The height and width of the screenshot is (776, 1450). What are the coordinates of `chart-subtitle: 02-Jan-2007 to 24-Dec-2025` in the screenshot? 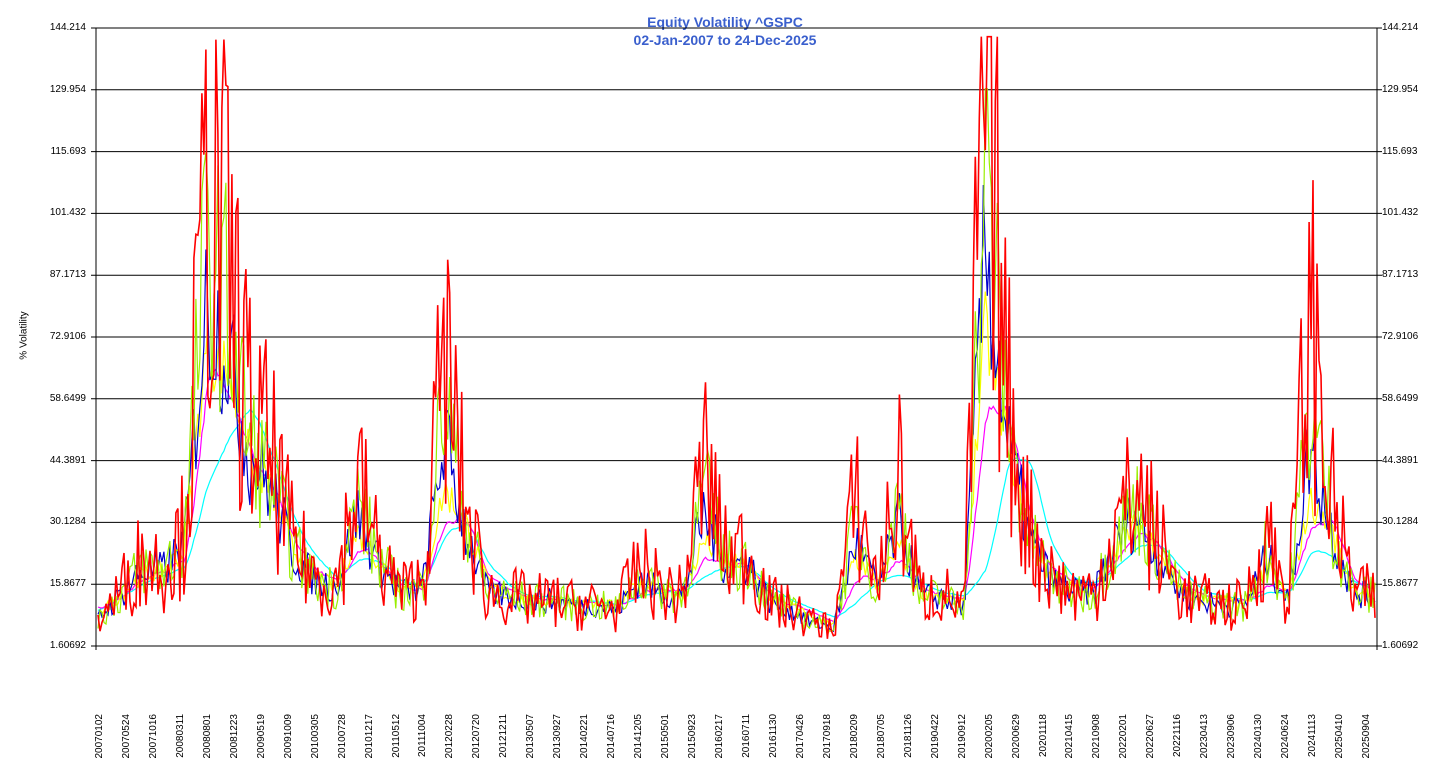 It's located at (725, 40).